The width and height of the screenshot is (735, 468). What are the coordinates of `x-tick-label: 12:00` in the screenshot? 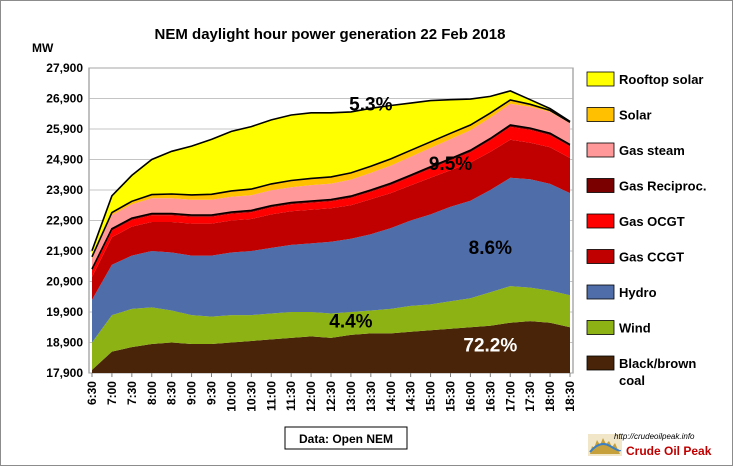 It's located at (311, 396).